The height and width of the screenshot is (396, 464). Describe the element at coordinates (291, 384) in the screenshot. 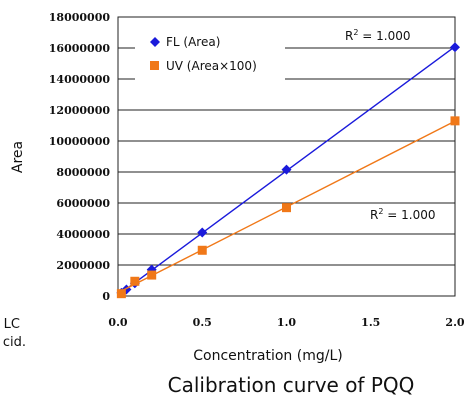

I see `figure-caption: Calibration curve of PQQ` at that location.